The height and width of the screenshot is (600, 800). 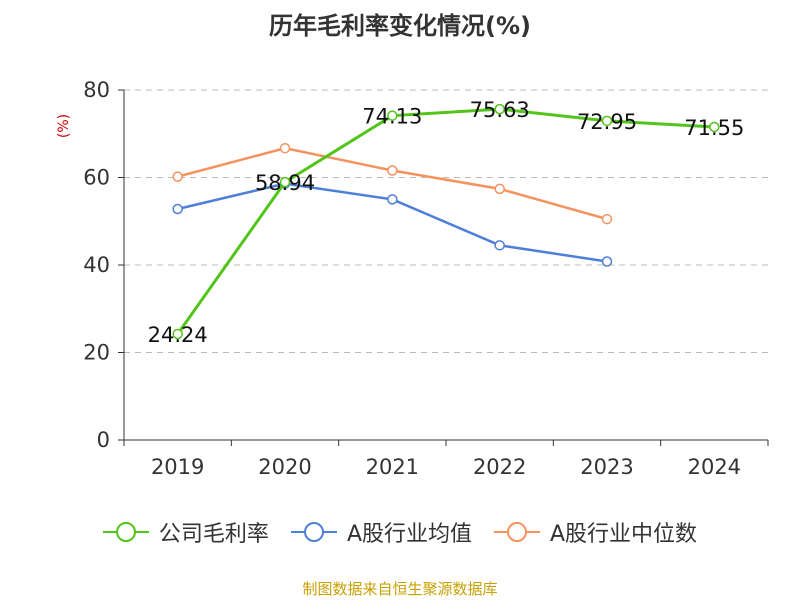 What do you see at coordinates (103, 440) in the screenshot?
I see `y-tick-label: 0` at bounding box center [103, 440].